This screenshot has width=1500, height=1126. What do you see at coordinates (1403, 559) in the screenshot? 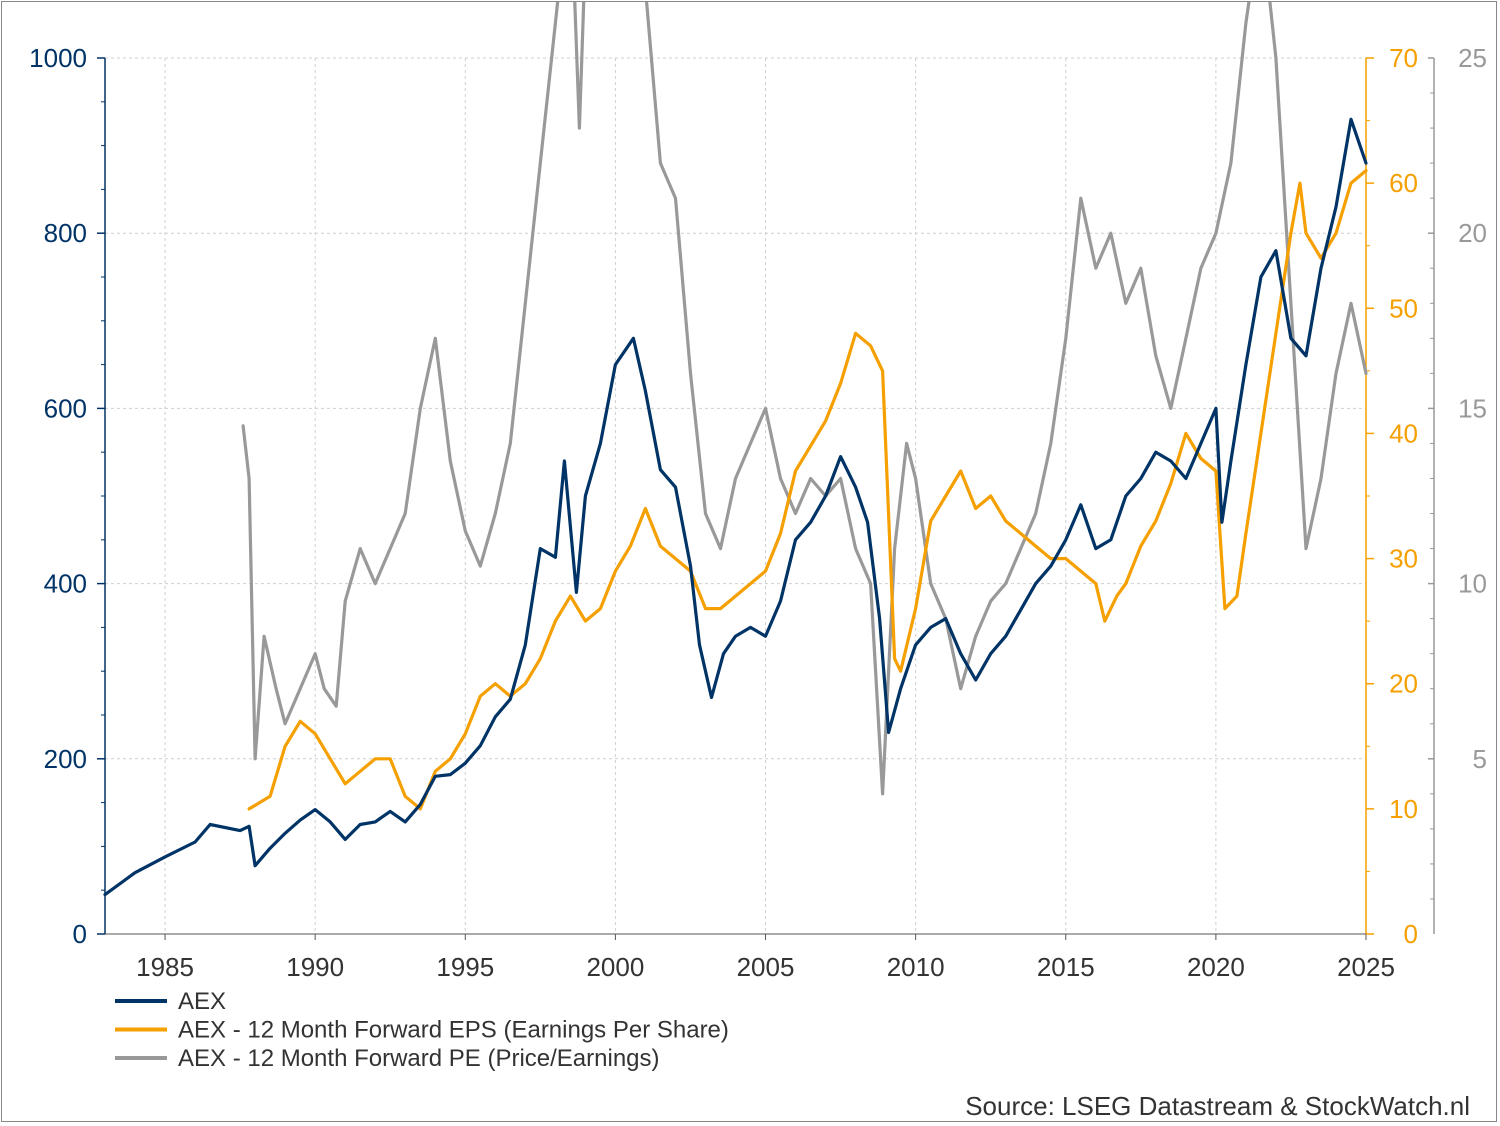
I see `y-right1-tick-label: 30` at bounding box center [1403, 559].